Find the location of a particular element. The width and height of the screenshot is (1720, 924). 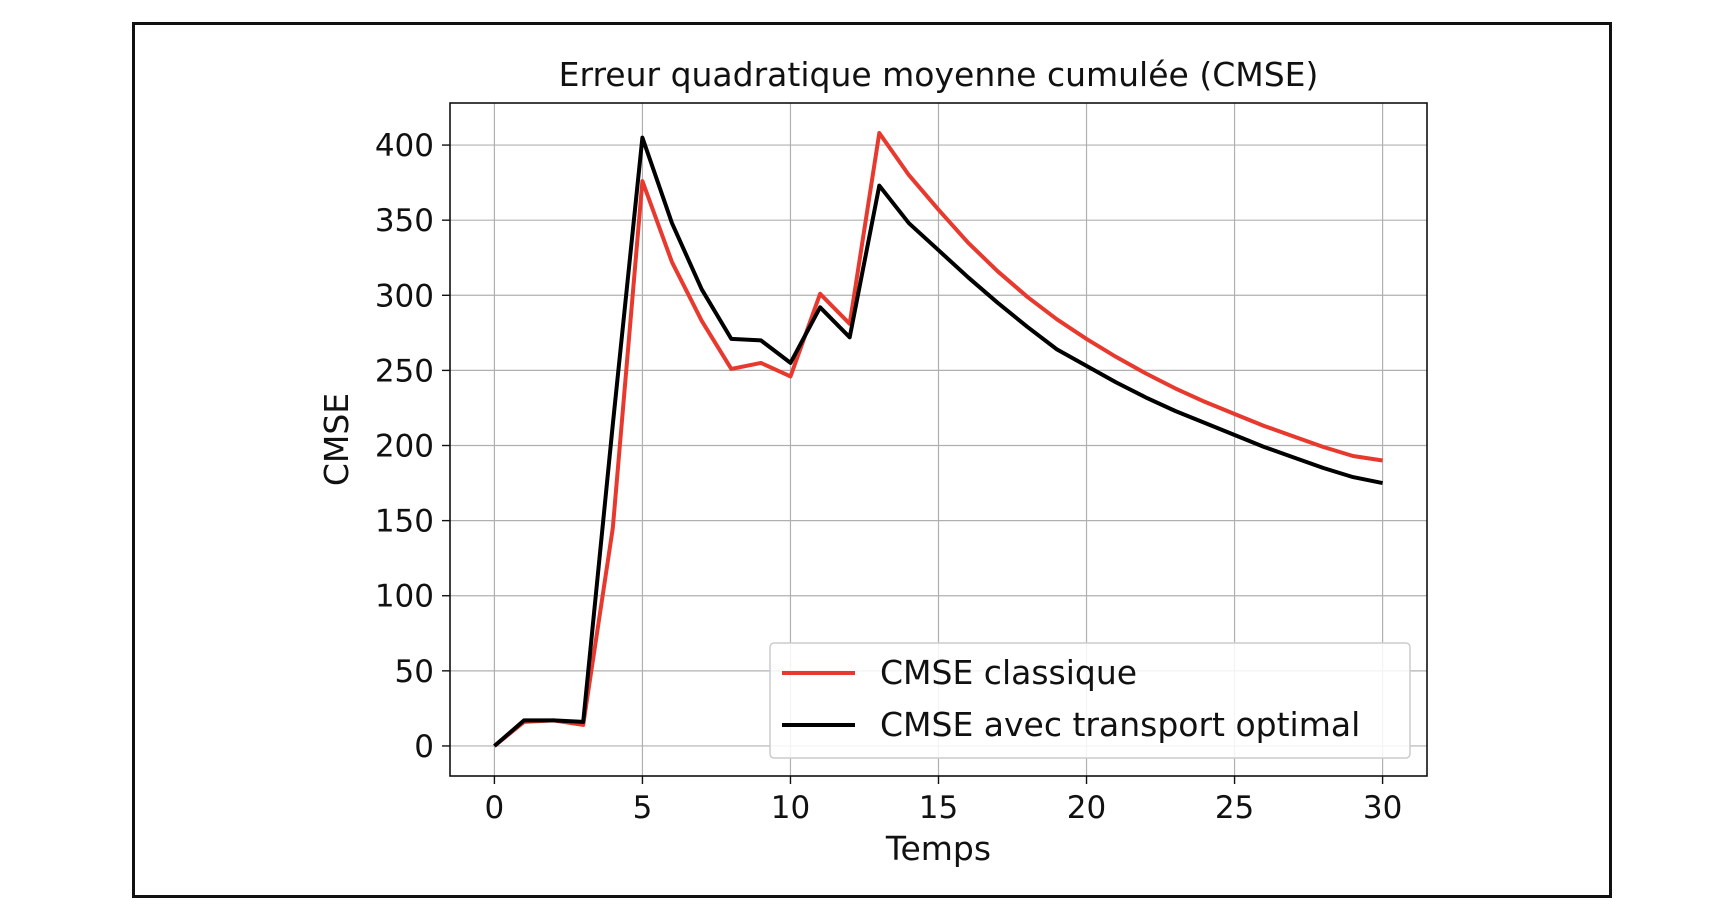

y-axis-label: CMSE is located at coordinates (336, 439).